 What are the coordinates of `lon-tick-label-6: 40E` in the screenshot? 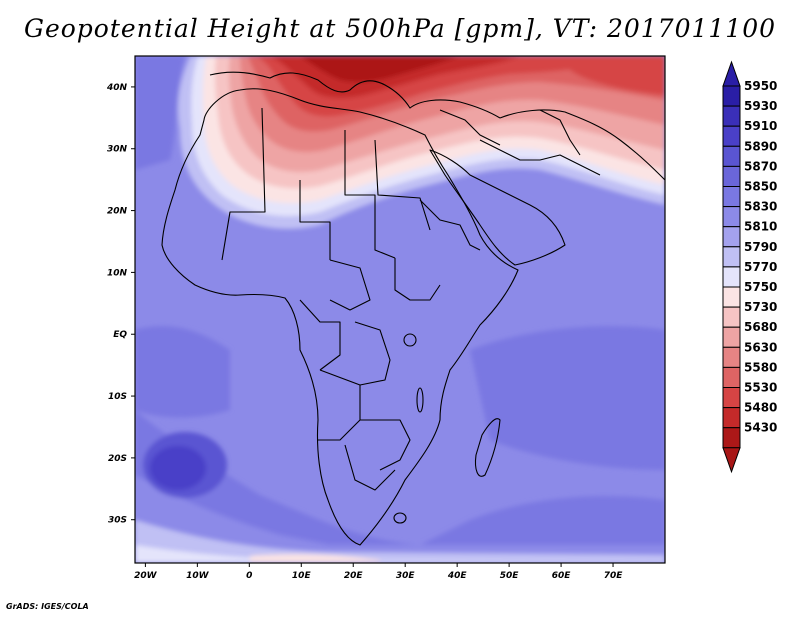 It's located at (457, 576).